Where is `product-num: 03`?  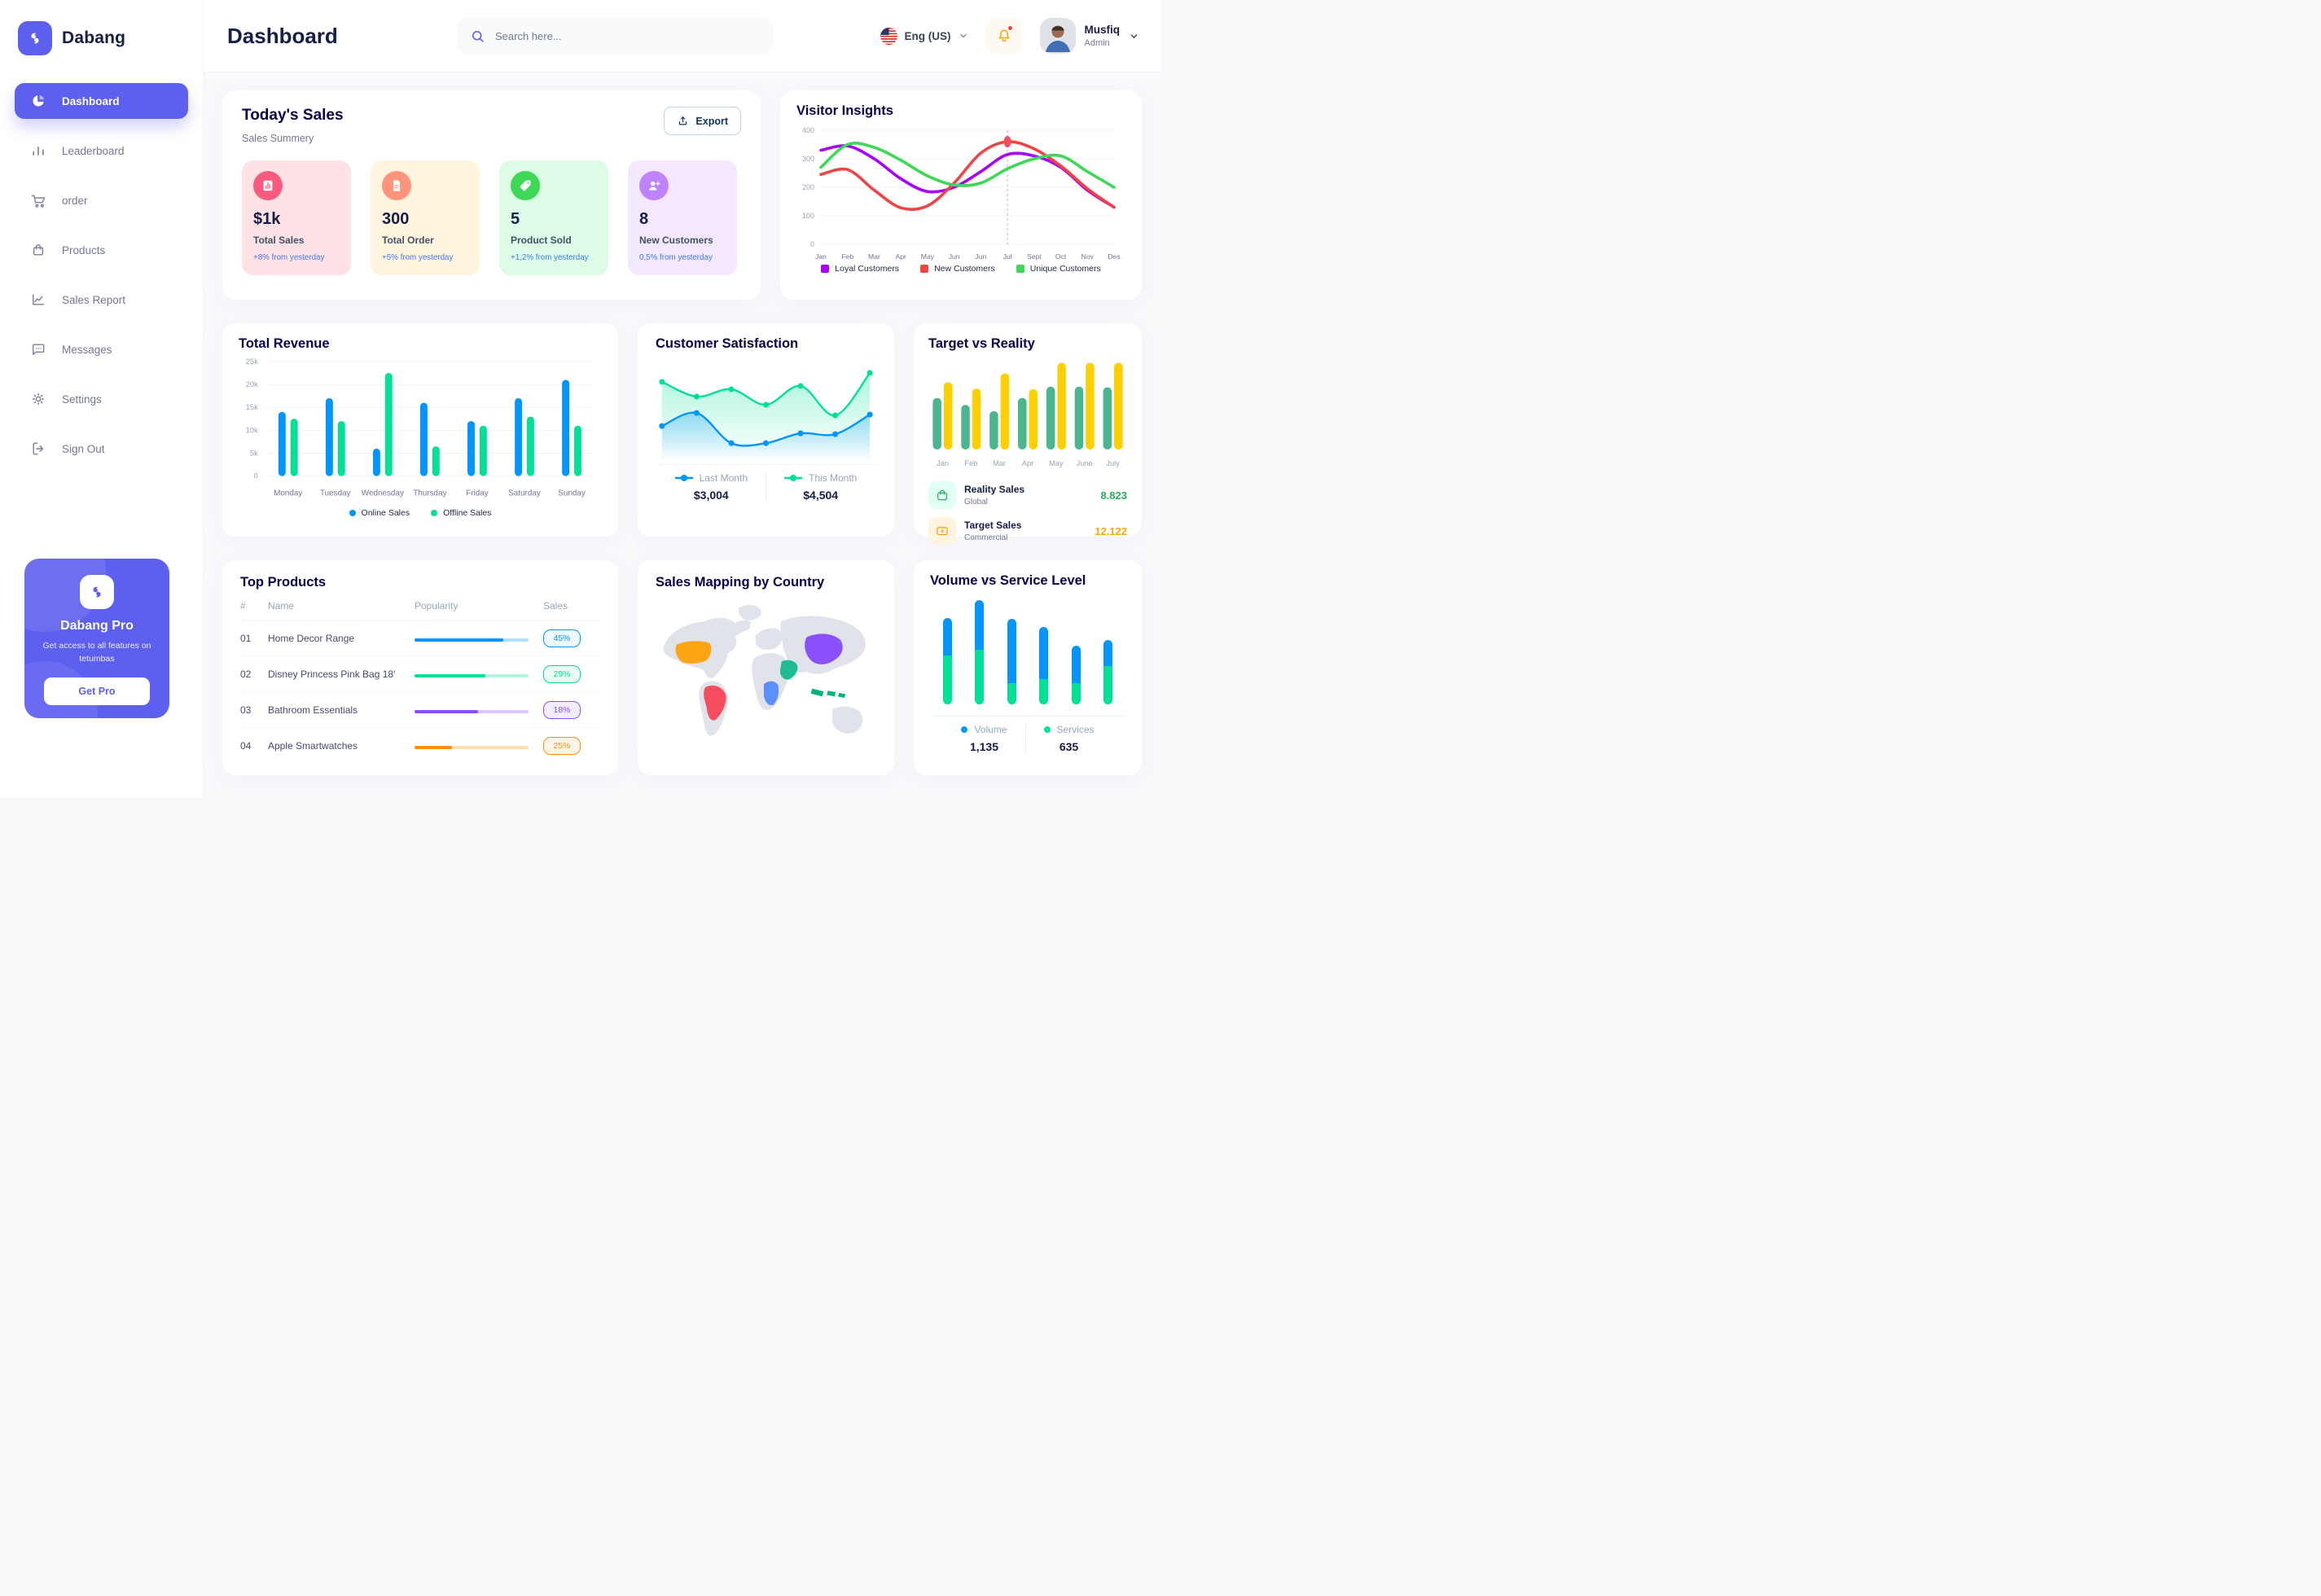 product-num: 03 is located at coordinates (246, 710).